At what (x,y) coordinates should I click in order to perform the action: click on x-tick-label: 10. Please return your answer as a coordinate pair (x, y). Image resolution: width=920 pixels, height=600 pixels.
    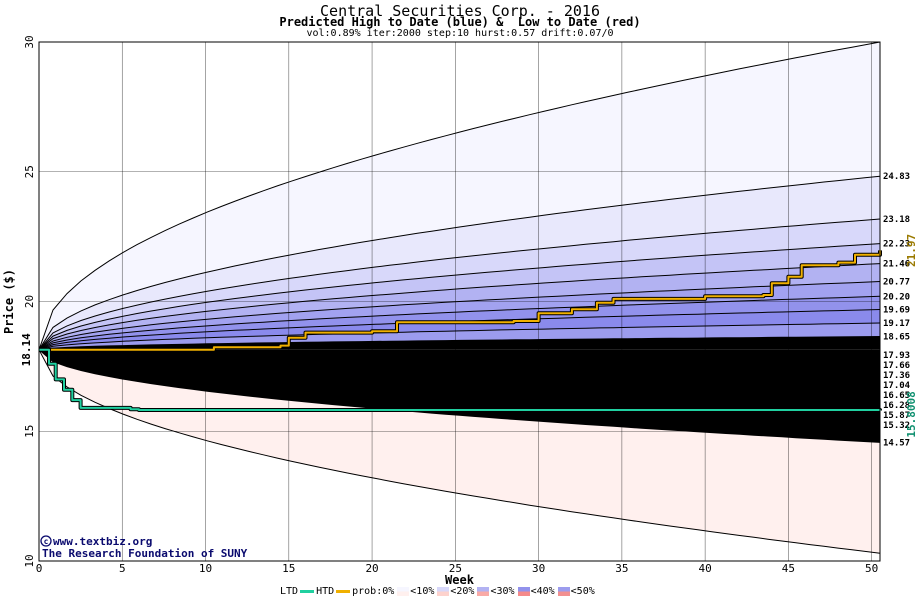
    Looking at the image, I should click on (205, 568).